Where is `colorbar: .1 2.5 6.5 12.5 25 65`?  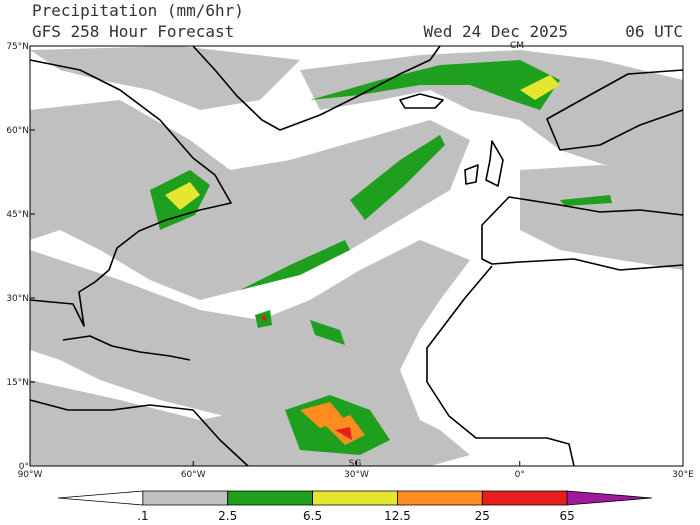
colorbar: .1 2.5 6.5 12.5 25 65 is located at coordinates (355, 506).